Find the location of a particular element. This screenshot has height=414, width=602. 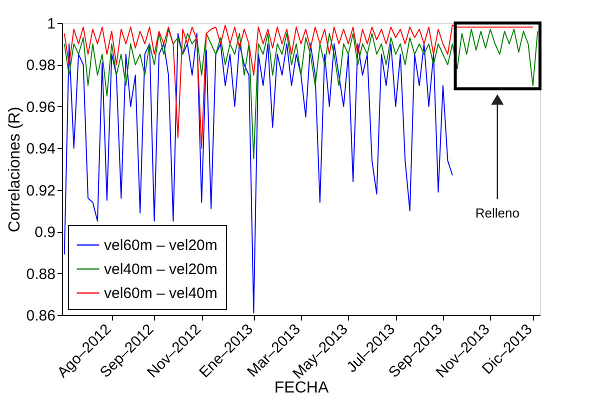

legend-label: vel60m – vel40m is located at coordinates (161, 293).